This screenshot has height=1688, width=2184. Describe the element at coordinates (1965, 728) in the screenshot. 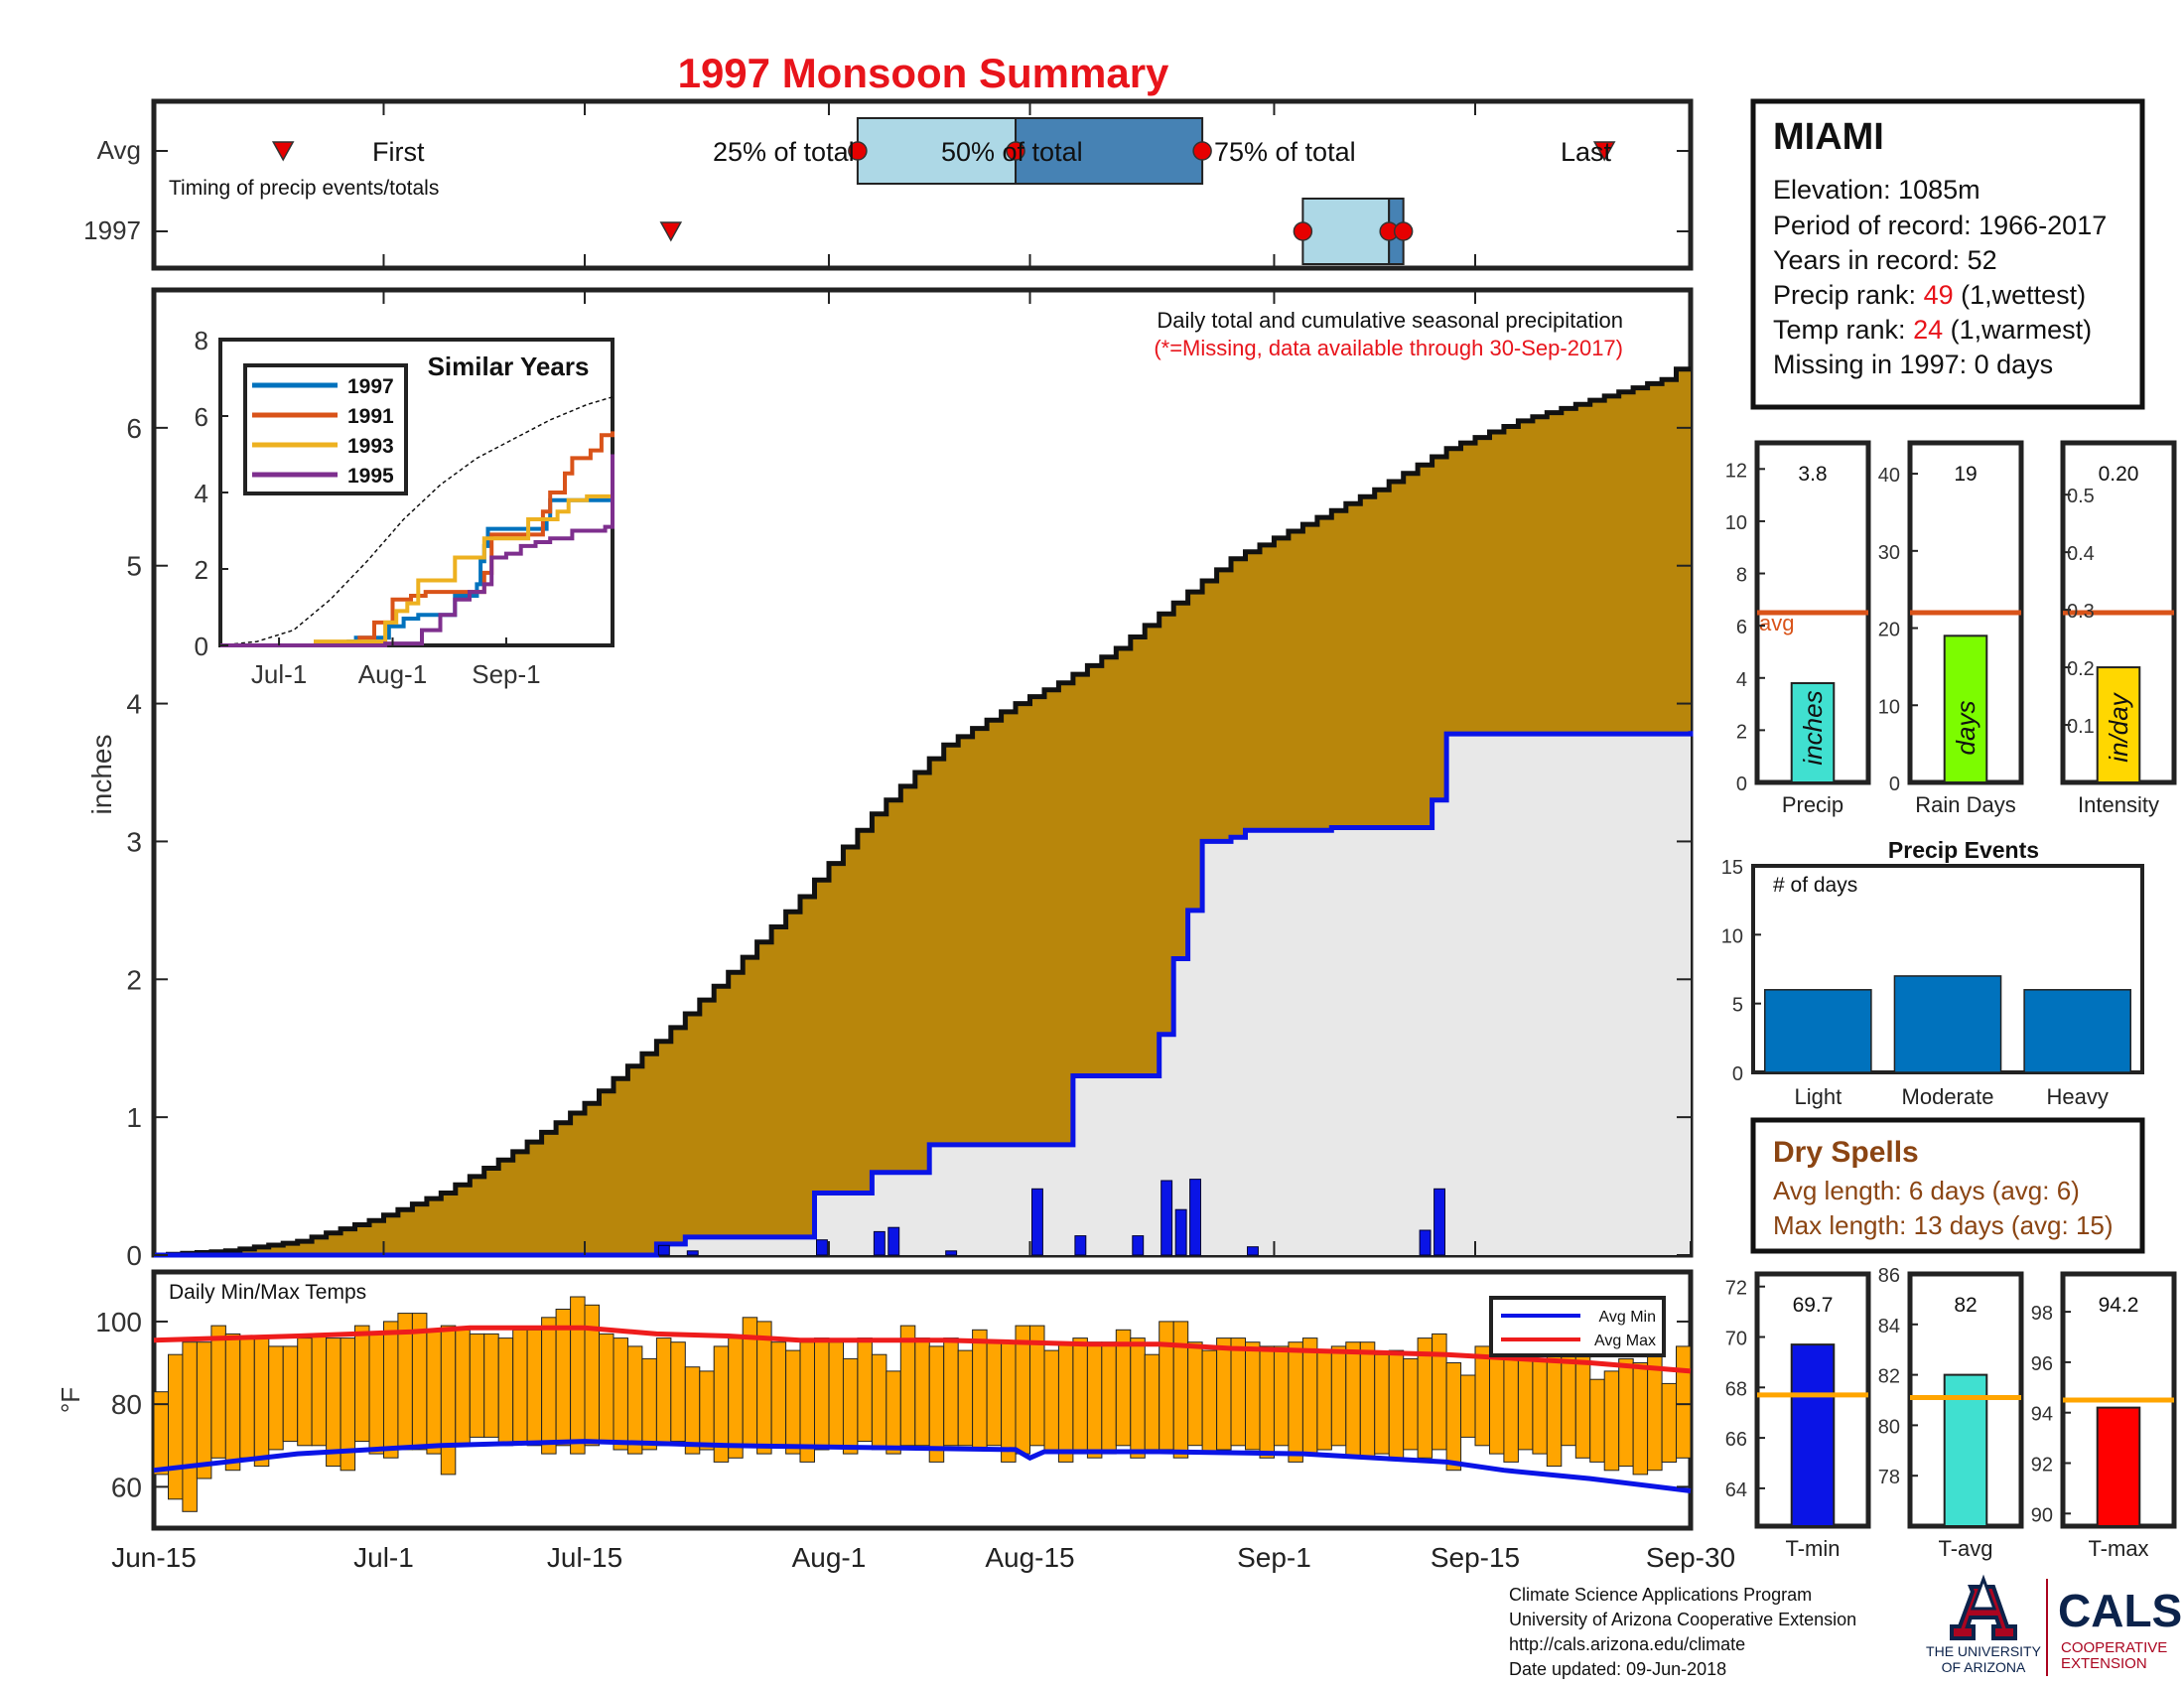

I see `panel-unit-label: days` at that location.